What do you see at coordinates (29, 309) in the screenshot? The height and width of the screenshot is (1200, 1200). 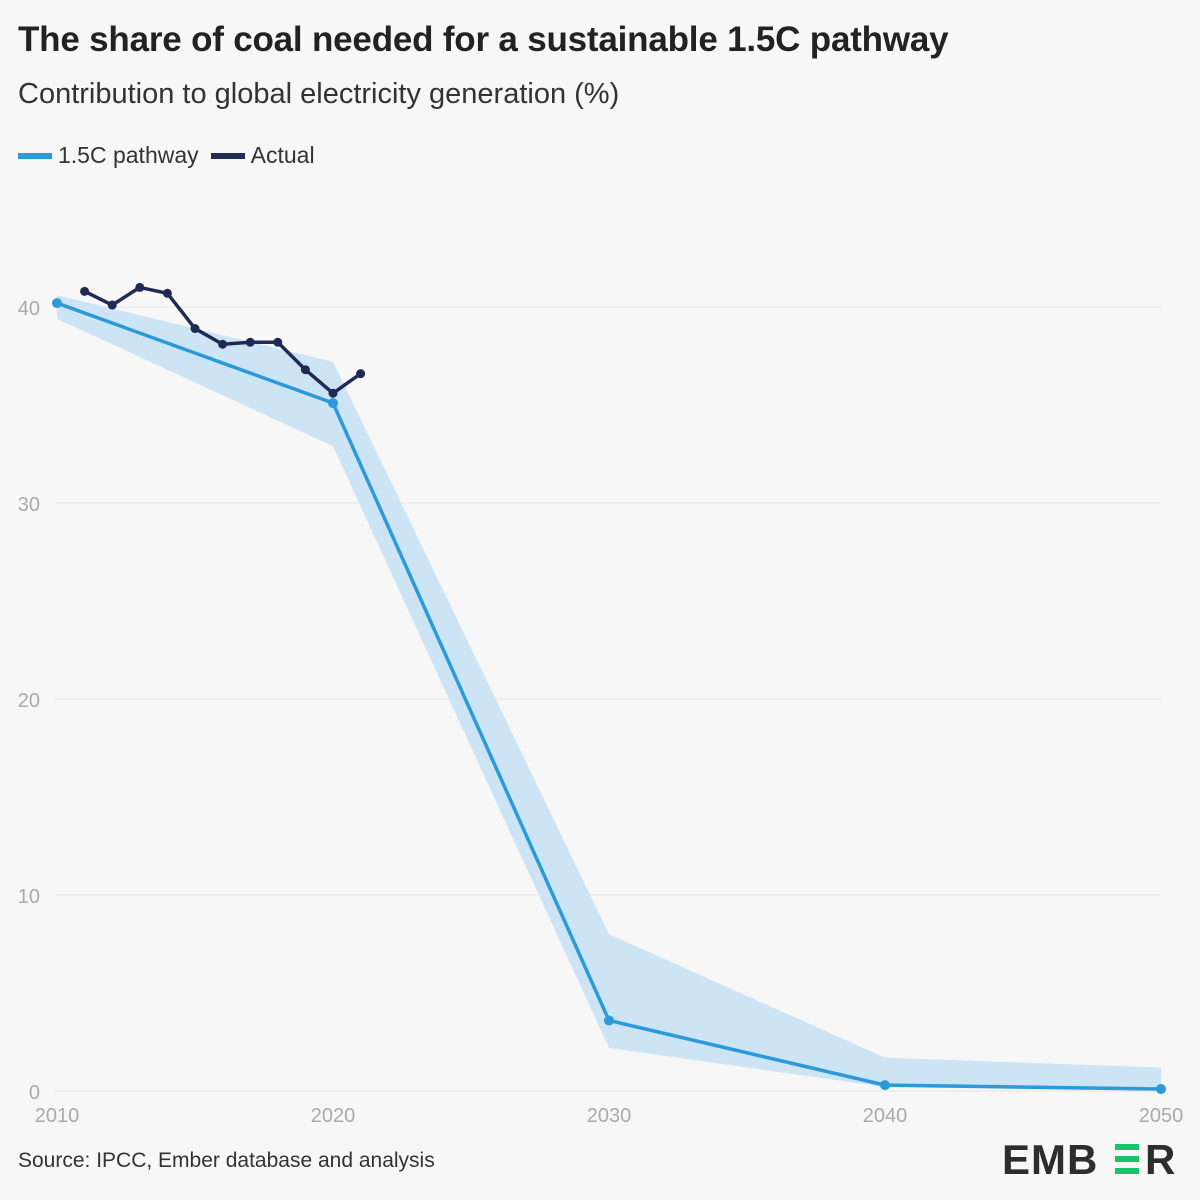 I see `y-tick-label: 40` at bounding box center [29, 309].